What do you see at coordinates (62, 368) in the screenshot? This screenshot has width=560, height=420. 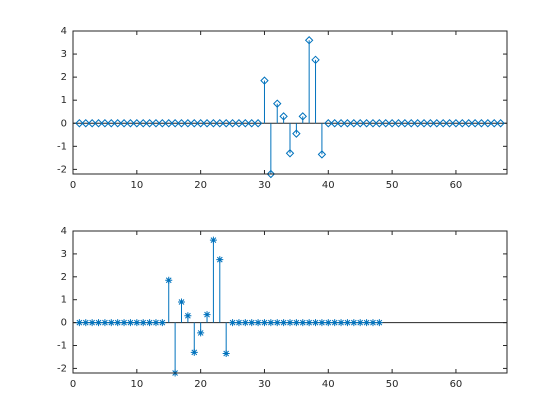 I see `y-tick-label: -2` at bounding box center [62, 368].